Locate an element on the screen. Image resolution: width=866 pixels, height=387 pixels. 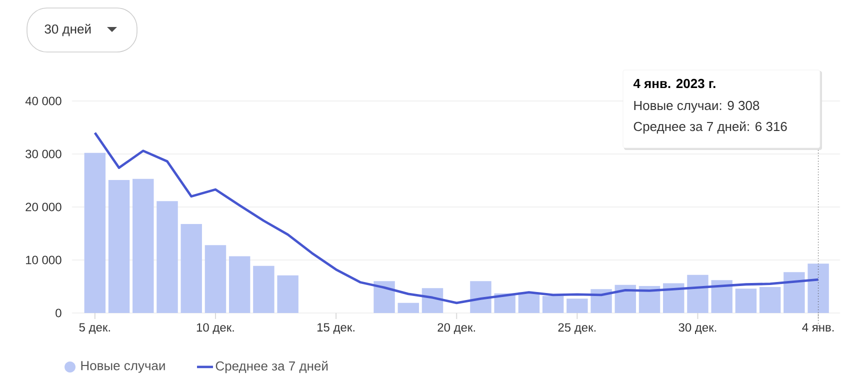
x-tick-label: 10 дек. is located at coordinates (215, 328).